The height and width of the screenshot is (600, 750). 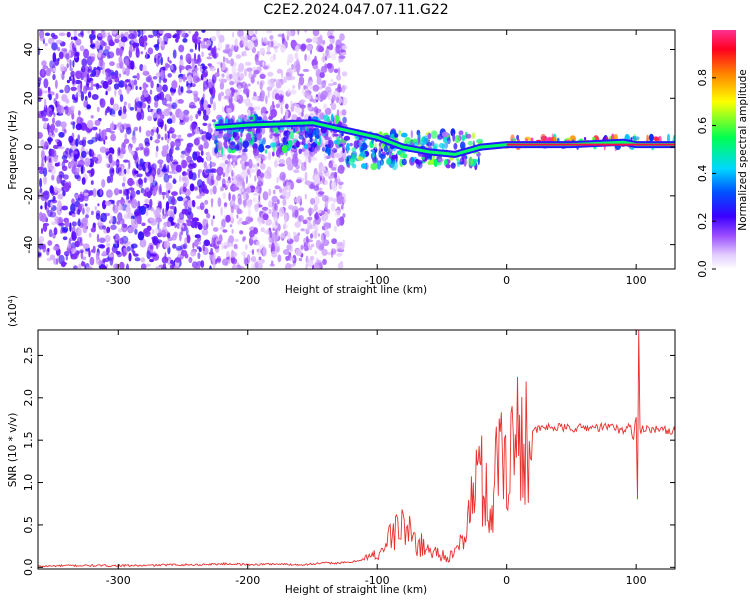 I want to click on x-tick-label: 100, so click(x=636, y=580).